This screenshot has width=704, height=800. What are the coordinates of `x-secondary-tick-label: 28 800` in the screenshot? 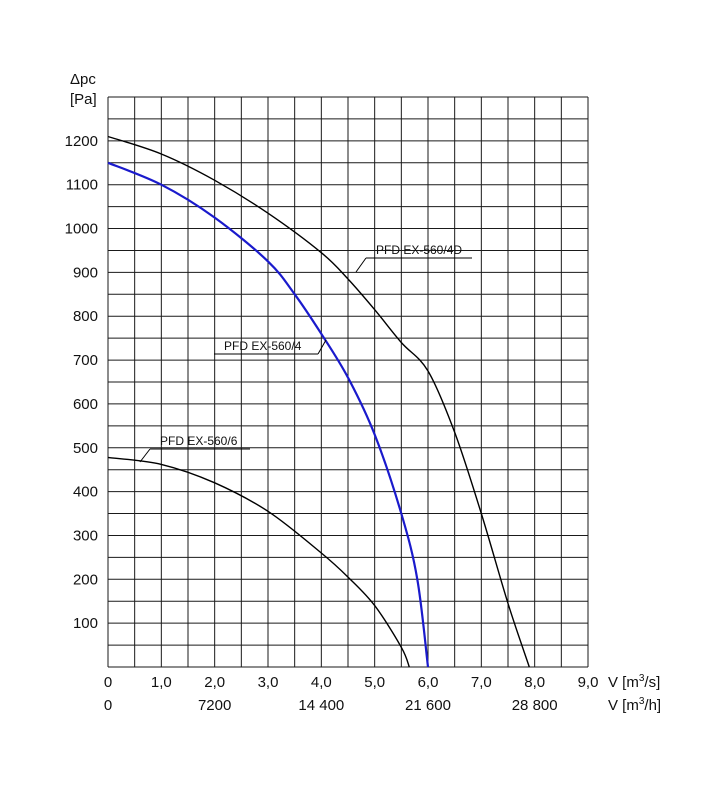 It's located at (535, 705).